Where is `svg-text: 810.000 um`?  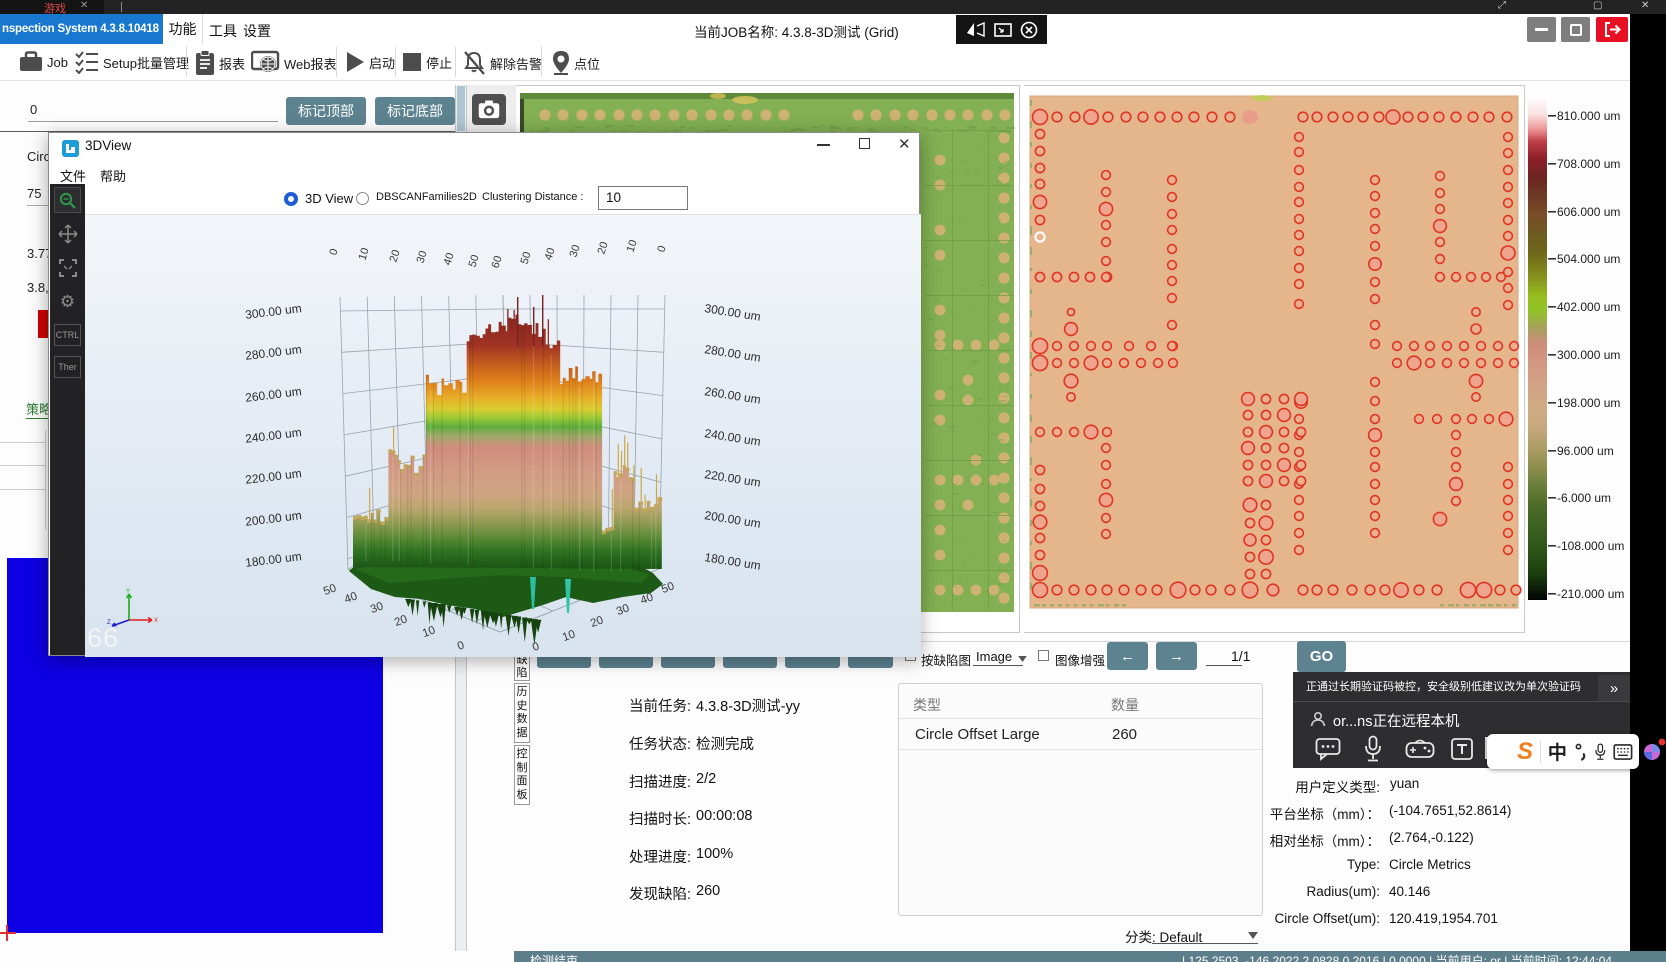 svg-text: 810.000 um is located at coordinates (1588, 116).